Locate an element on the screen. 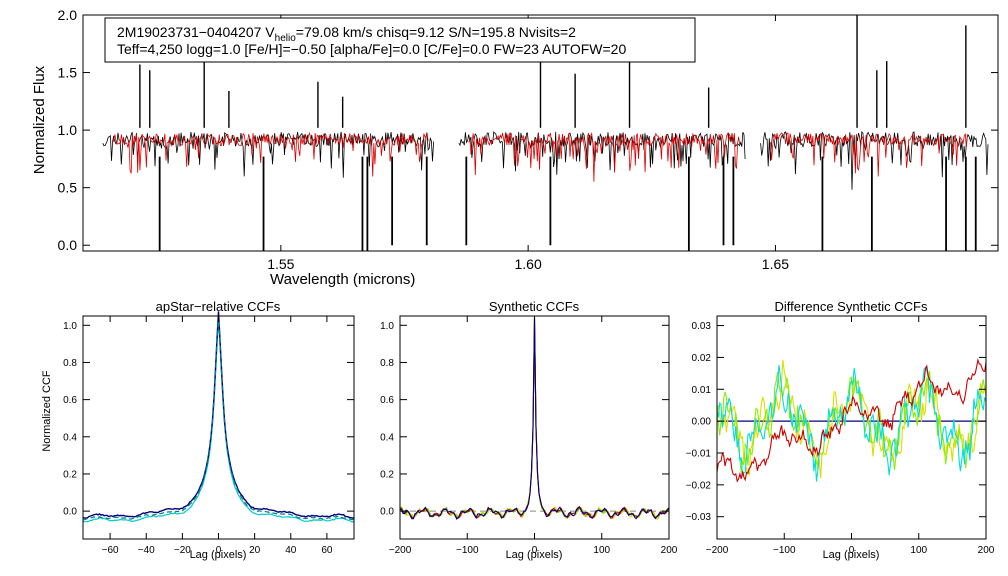 Image resolution: width=1008 pixels, height=576 pixels. y-tick-label: 0.03 is located at coordinates (702, 326).